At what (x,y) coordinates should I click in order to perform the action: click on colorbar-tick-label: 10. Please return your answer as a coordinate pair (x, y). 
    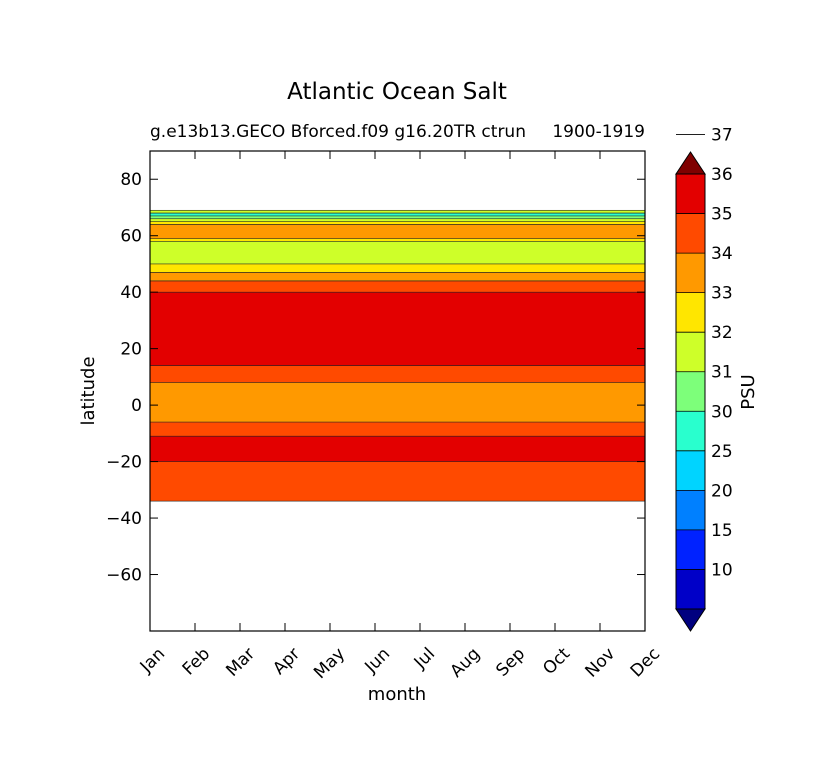
    Looking at the image, I should click on (722, 570).